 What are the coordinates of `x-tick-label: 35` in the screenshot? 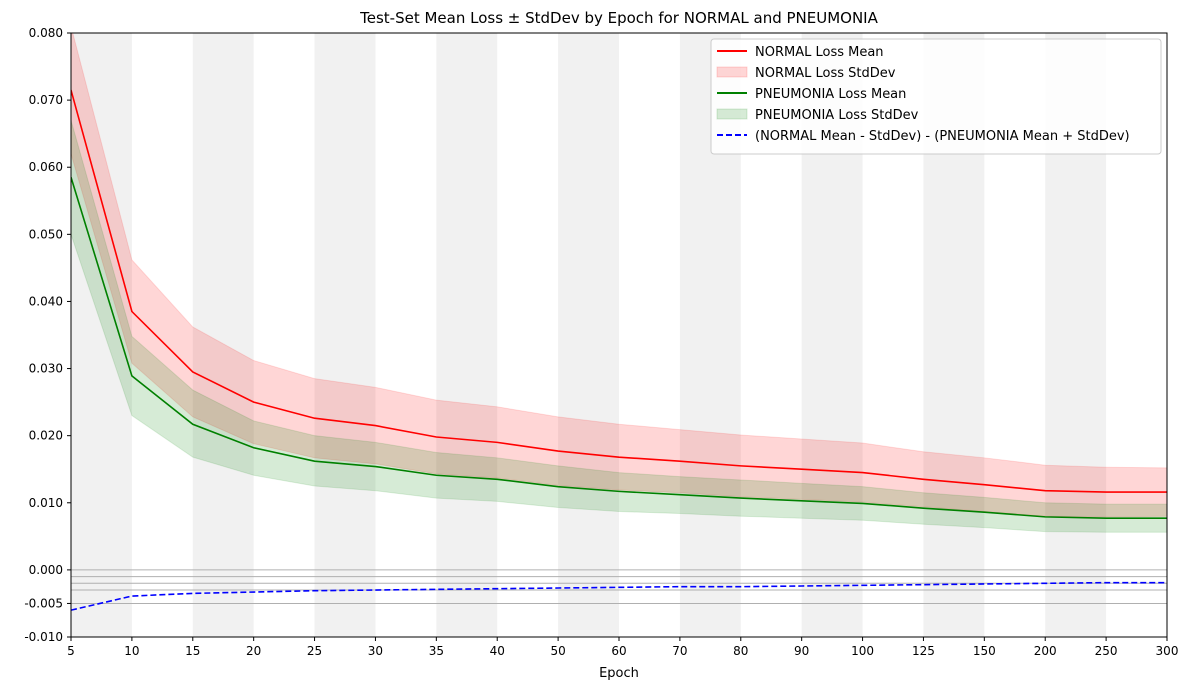 It's located at (436, 651).